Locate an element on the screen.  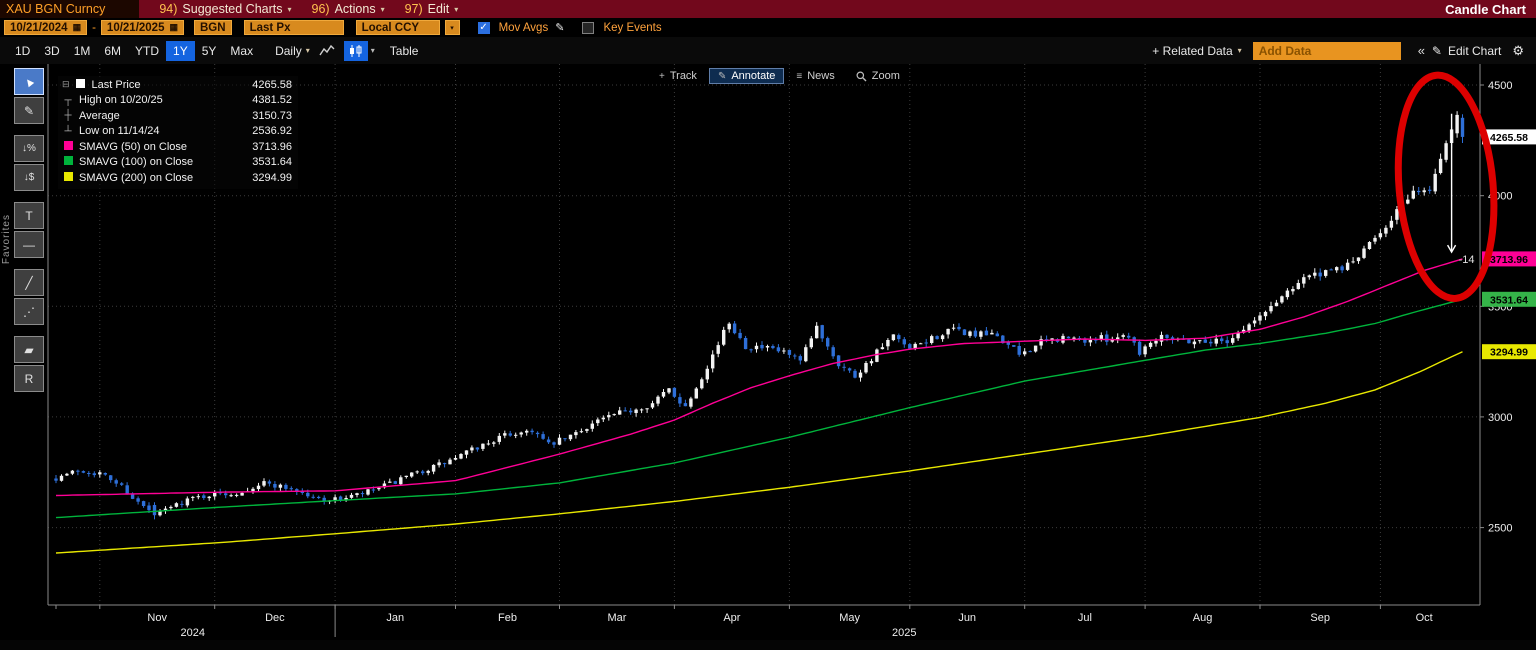
add-data-input: Add Data is located at coordinates (1326, 50).